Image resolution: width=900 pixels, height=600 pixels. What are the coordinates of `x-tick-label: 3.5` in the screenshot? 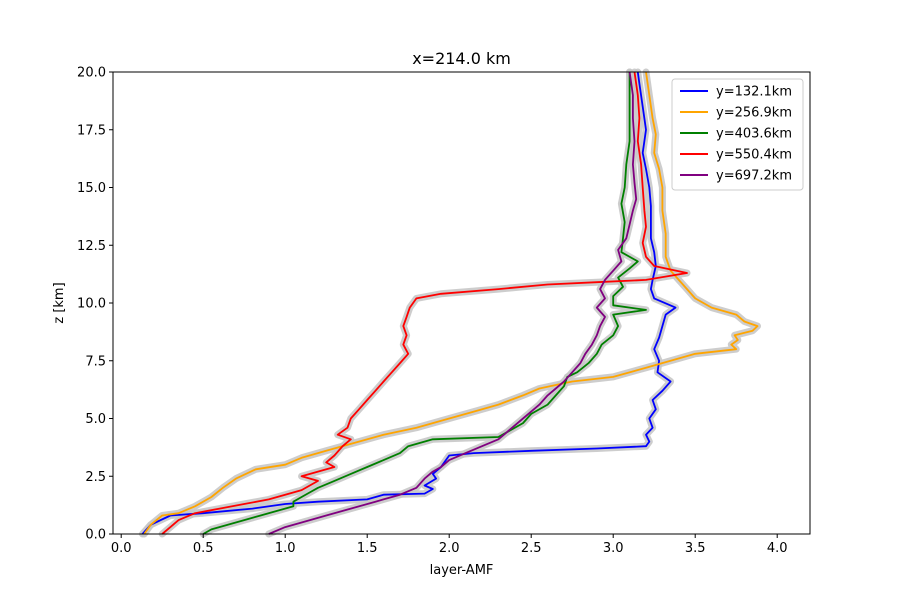 It's located at (695, 548).